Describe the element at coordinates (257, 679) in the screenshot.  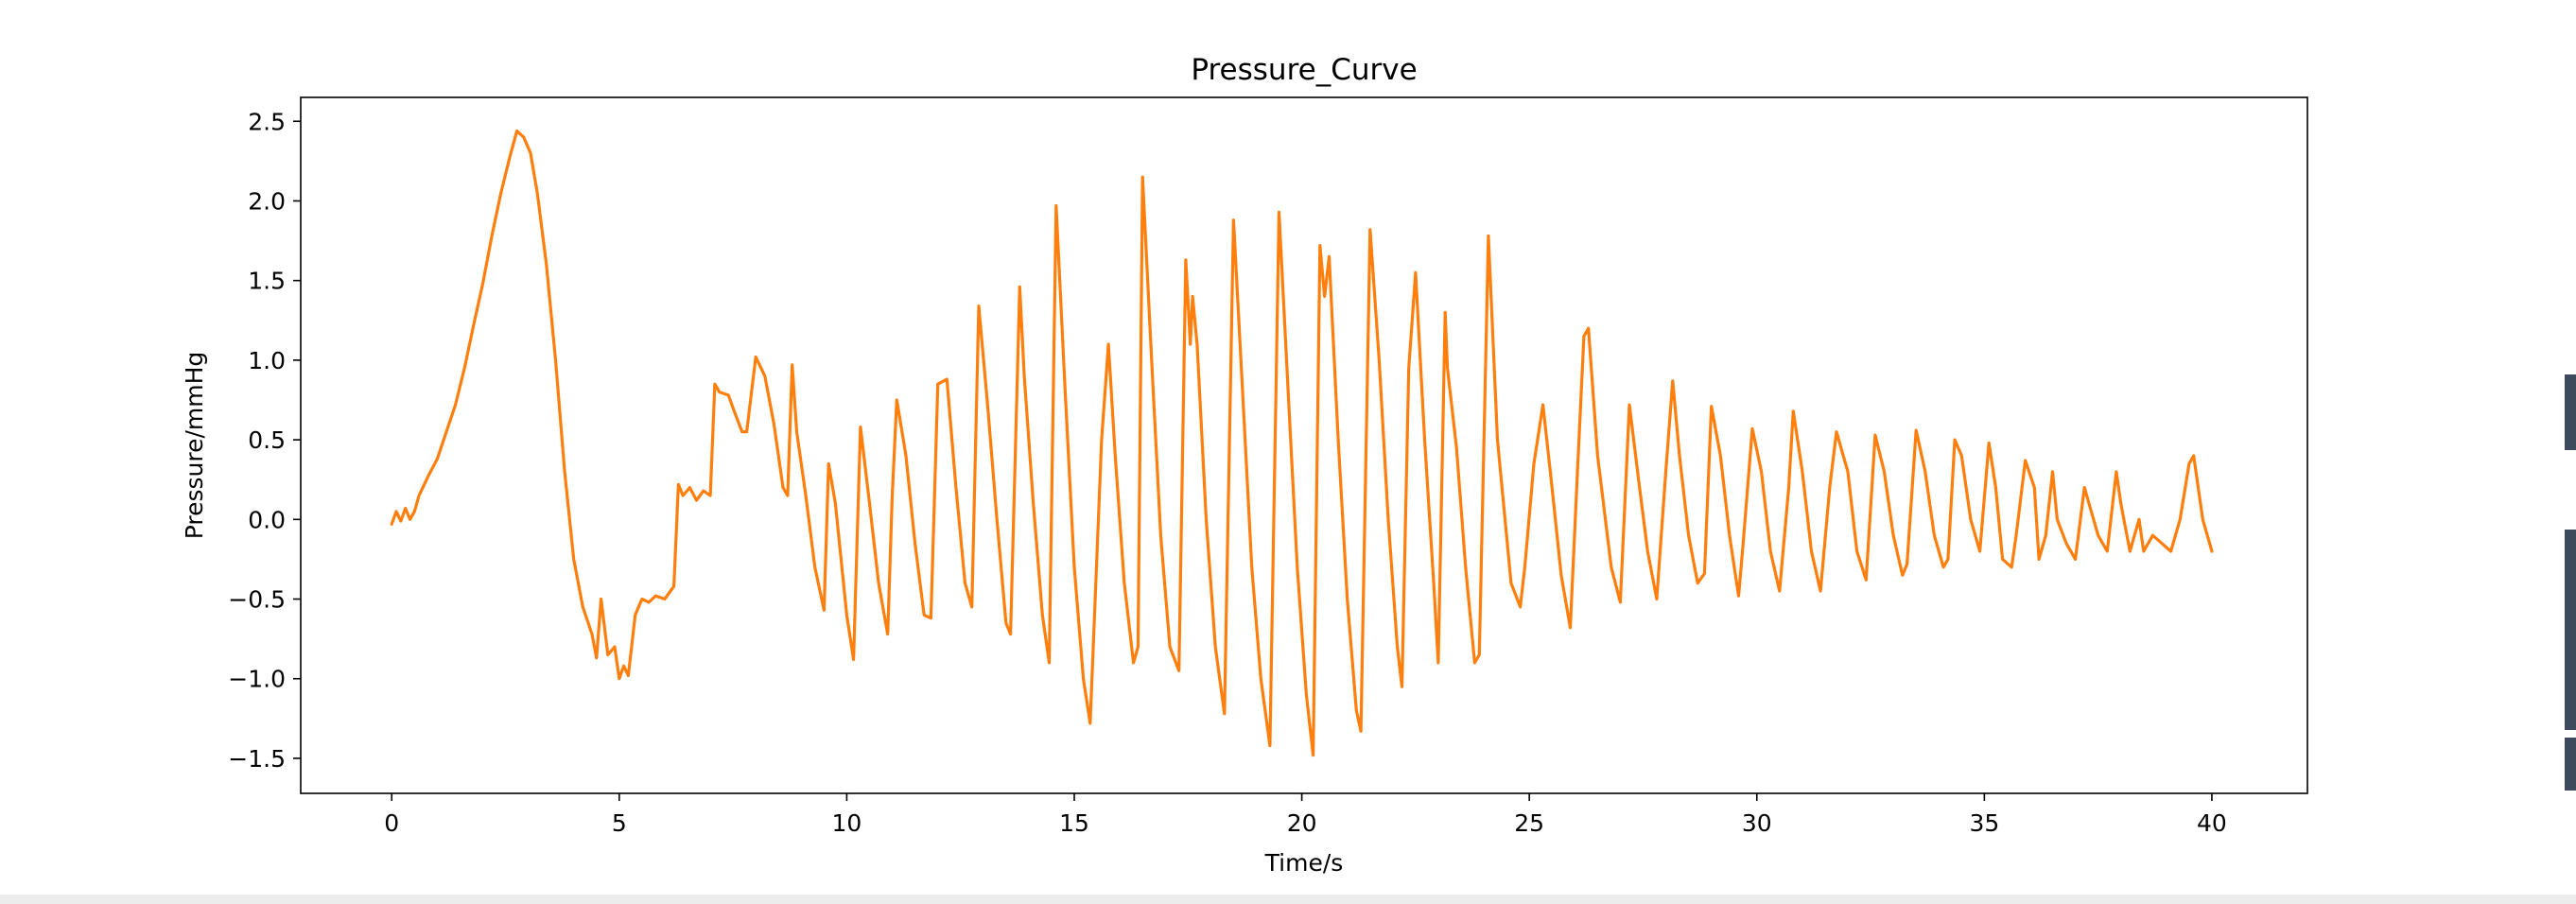
I see `y-tick-label: −1.0` at that location.